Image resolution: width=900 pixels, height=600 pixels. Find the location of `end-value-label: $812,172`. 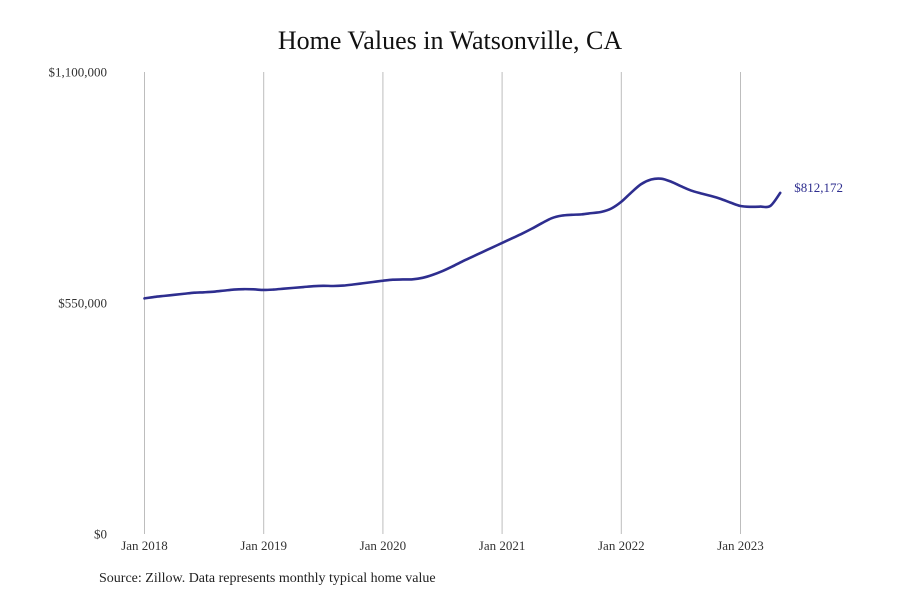

end-value-label: $812,172 is located at coordinates (818, 187).